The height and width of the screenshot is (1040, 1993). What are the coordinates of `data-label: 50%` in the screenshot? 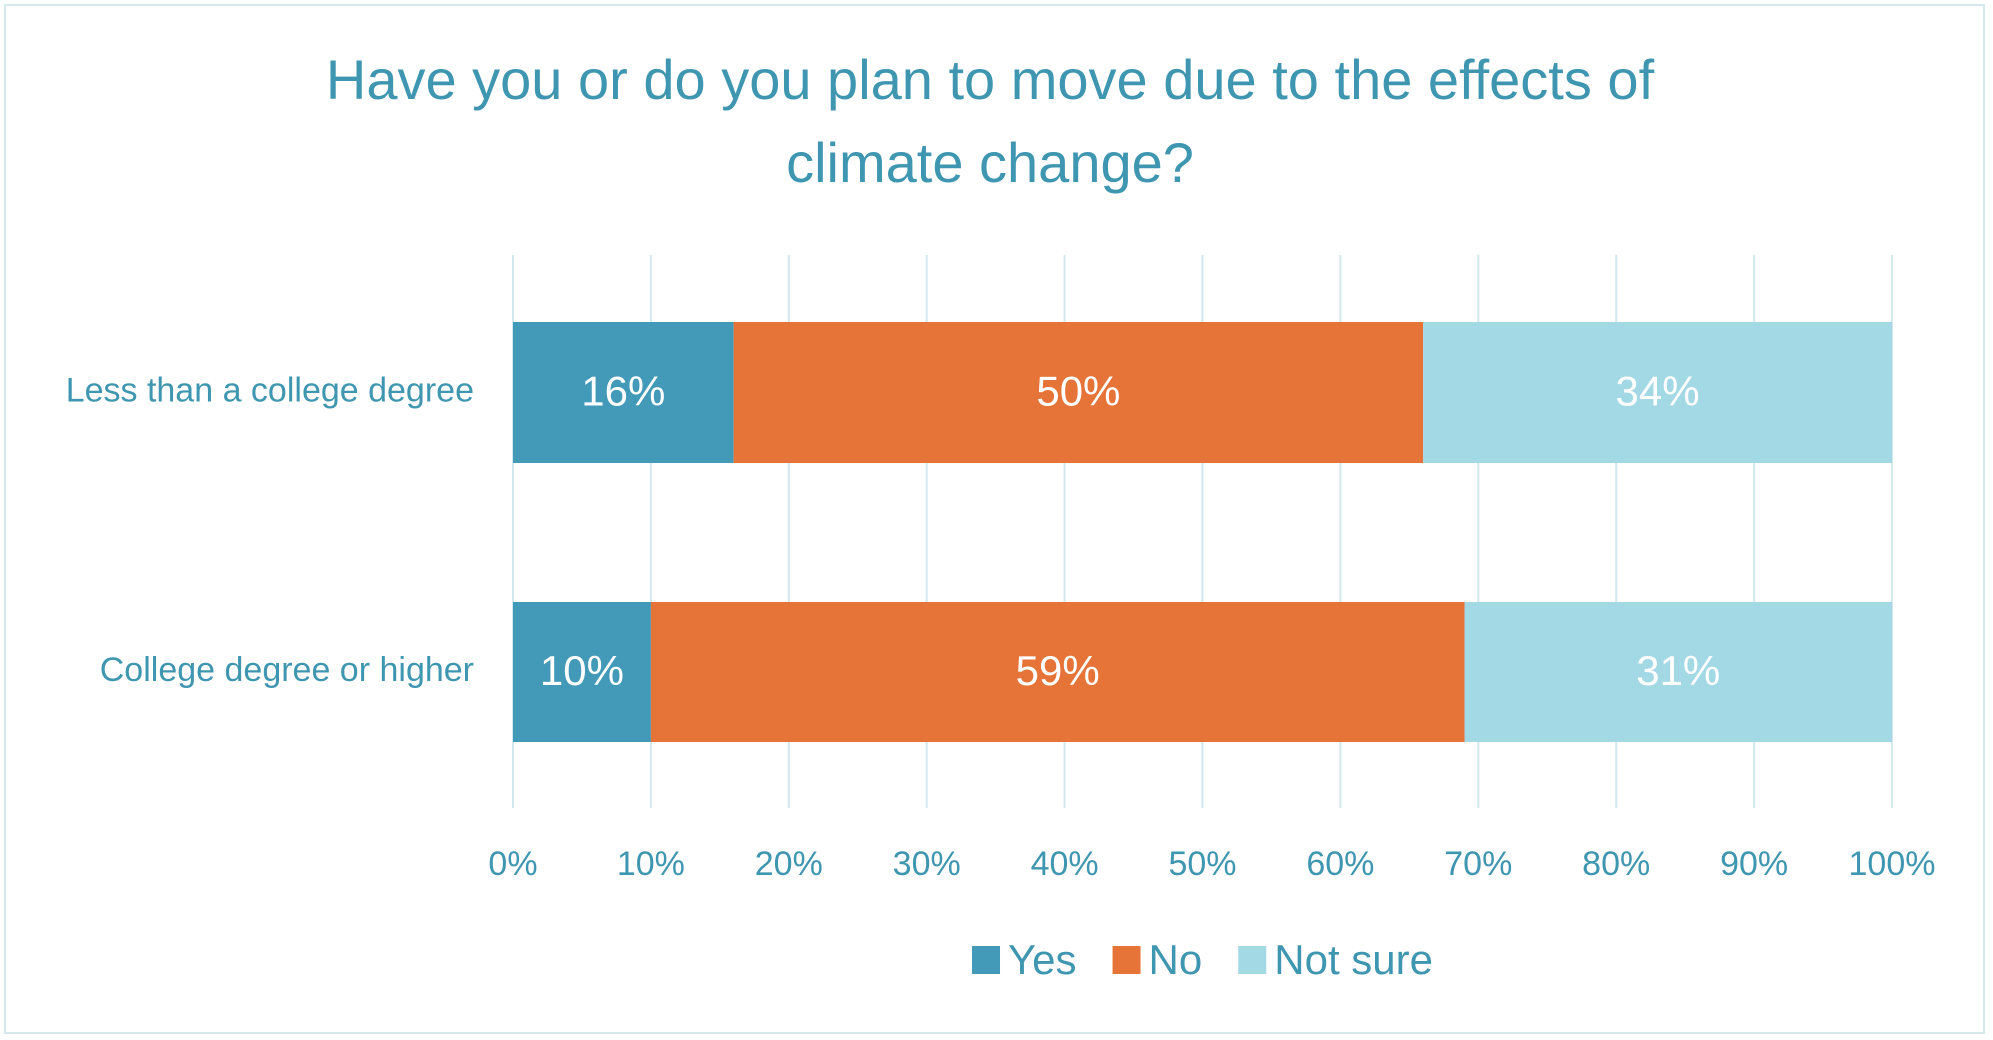 It's located at (1078, 391).